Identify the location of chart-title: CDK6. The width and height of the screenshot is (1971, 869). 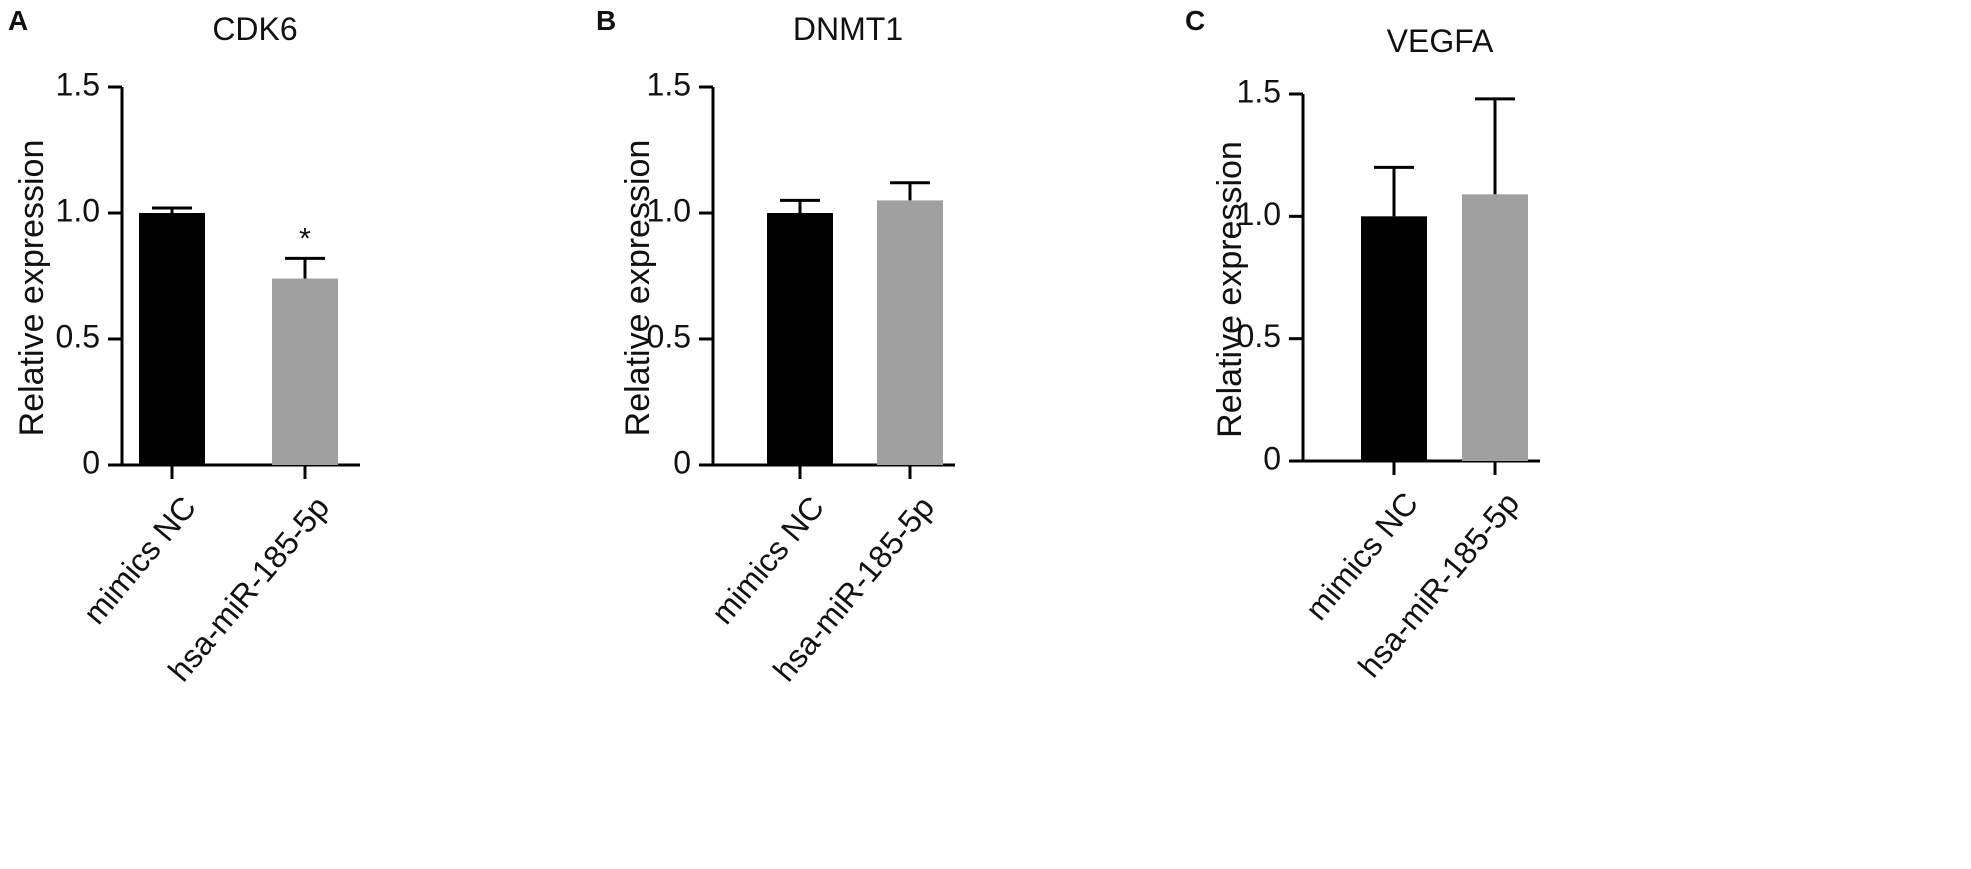
(254, 29).